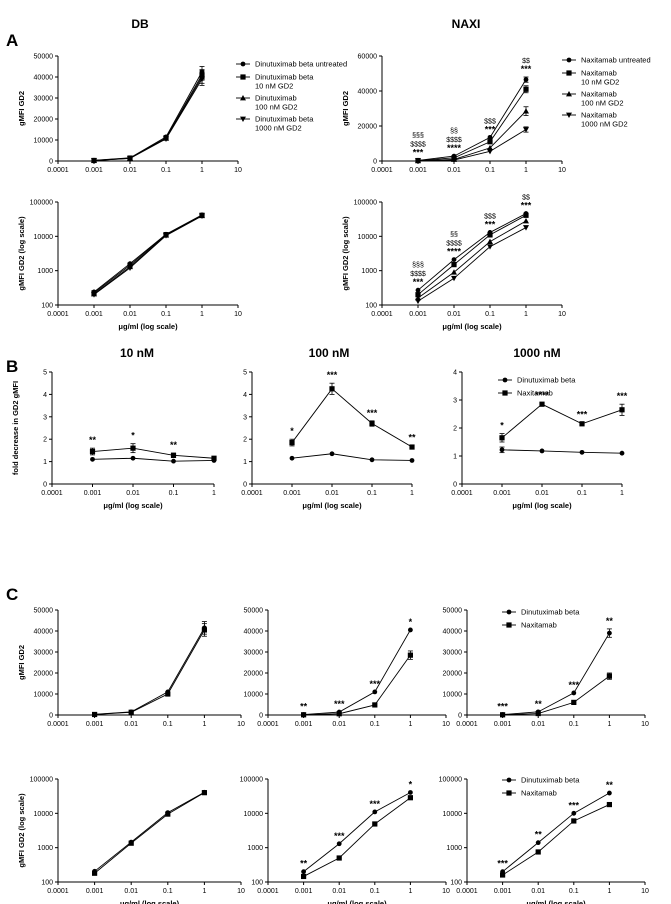 The image size is (671, 904). I want to click on legend-item: Dinutuximab beta, so click(541, 780).